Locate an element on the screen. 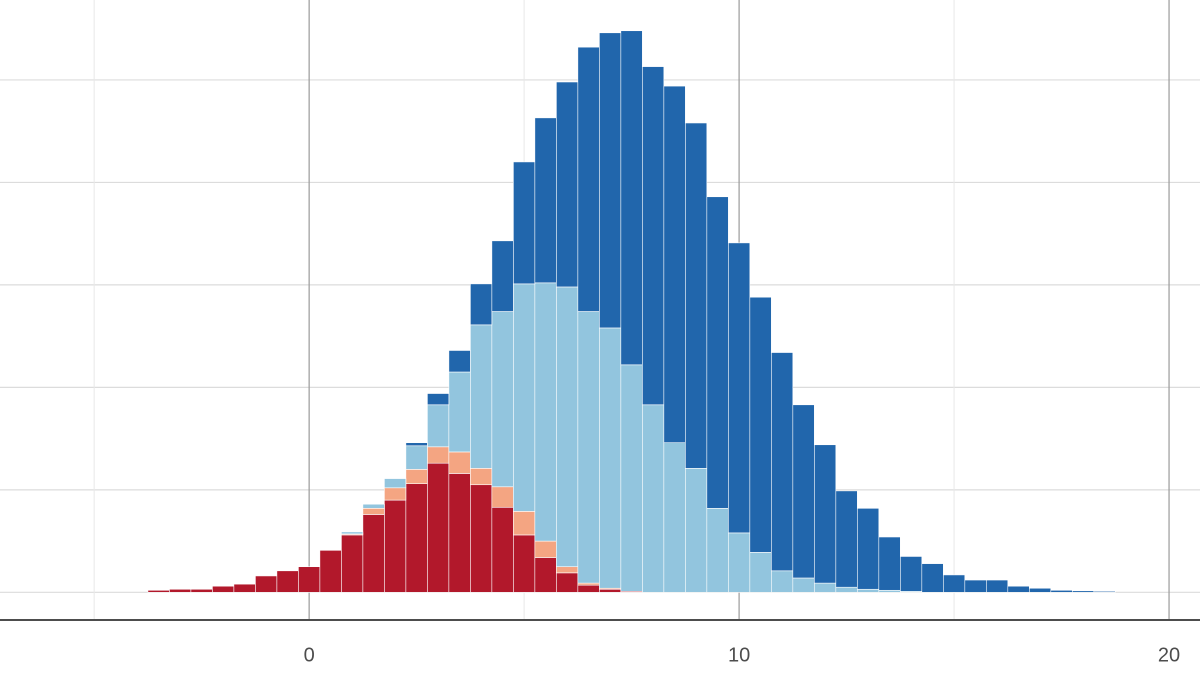 This screenshot has height=675, width=1200. x-tick-label: 10 is located at coordinates (739, 655).